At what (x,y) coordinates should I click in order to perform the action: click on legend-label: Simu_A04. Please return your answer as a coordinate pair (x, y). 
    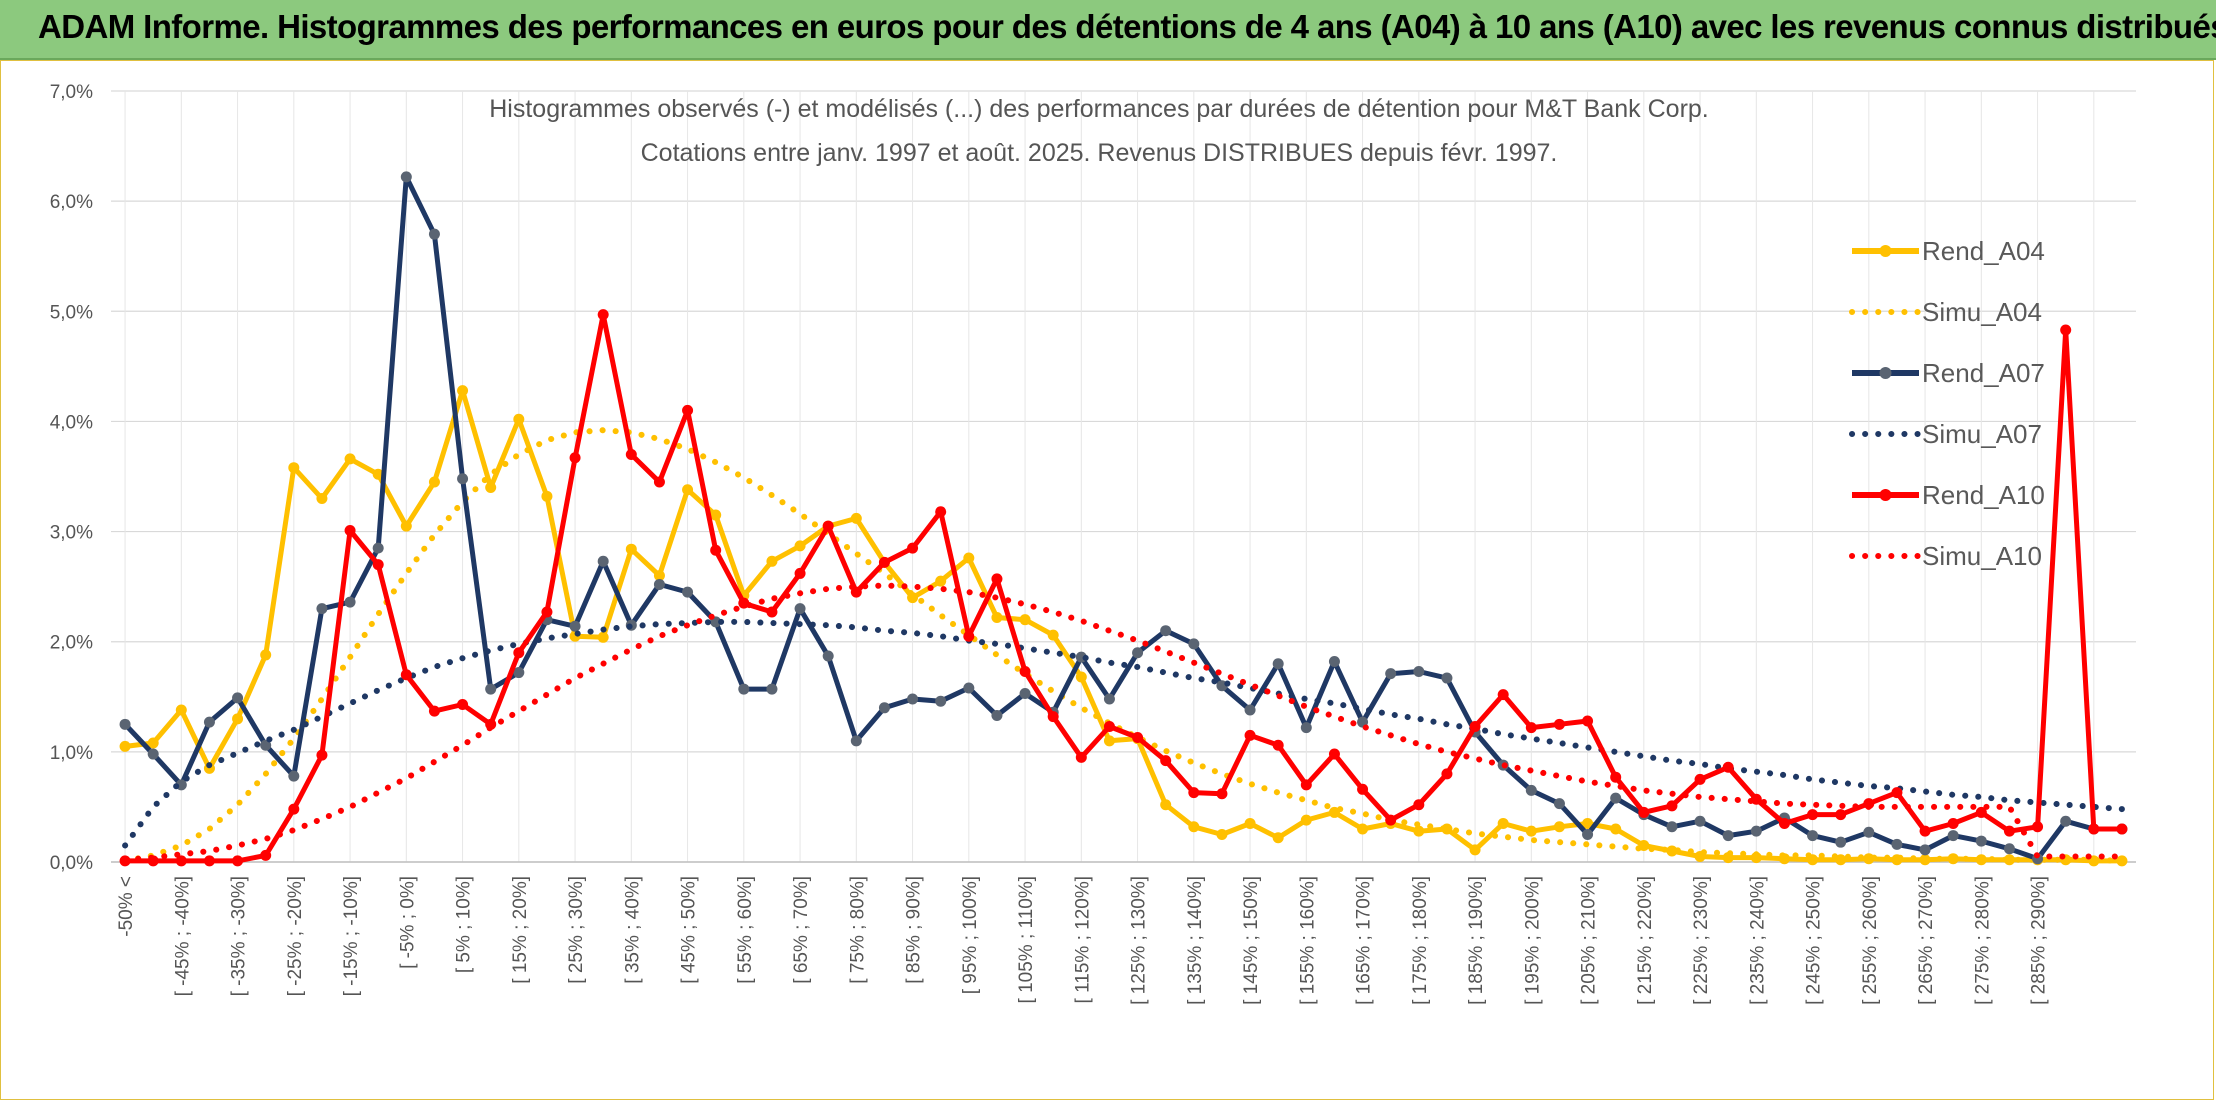
    Looking at the image, I should click on (1982, 312).